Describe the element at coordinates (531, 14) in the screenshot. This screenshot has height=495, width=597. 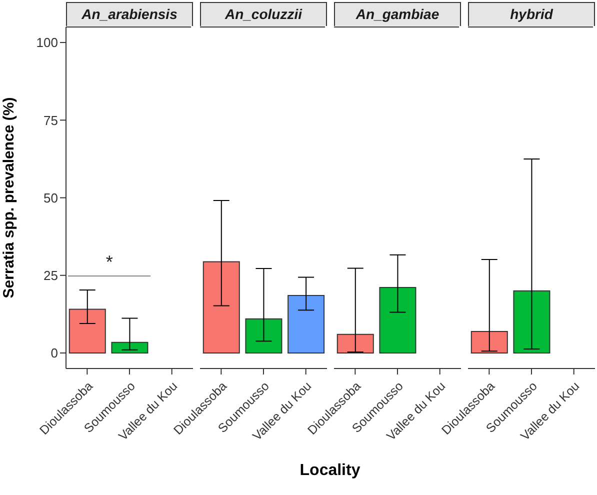
I see `chart-title: hybrid` at that location.